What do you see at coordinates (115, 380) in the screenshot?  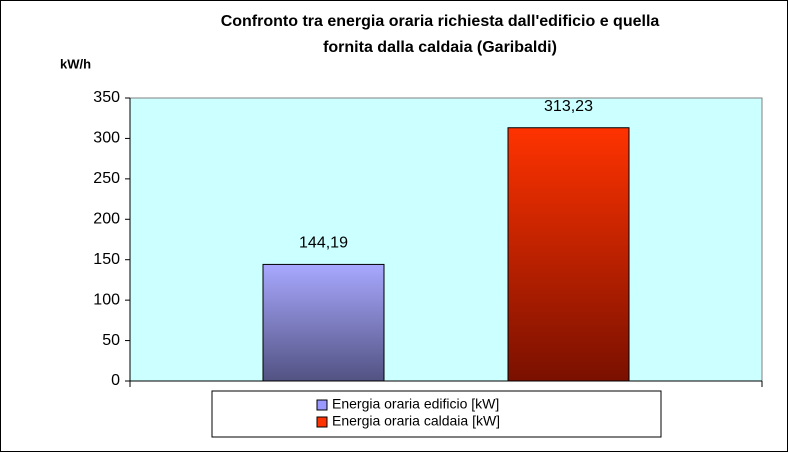 I see `y-tick-label: 0` at bounding box center [115, 380].